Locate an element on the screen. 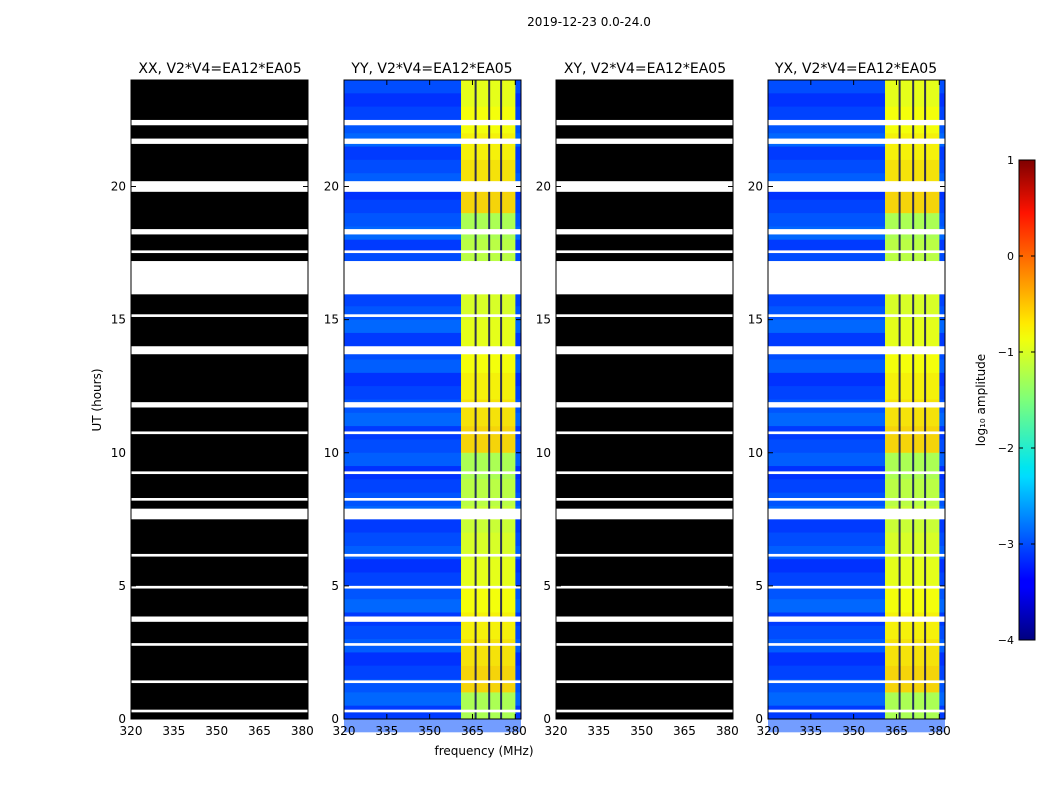  y-tick-label: 5 is located at coordinates (122, 586).